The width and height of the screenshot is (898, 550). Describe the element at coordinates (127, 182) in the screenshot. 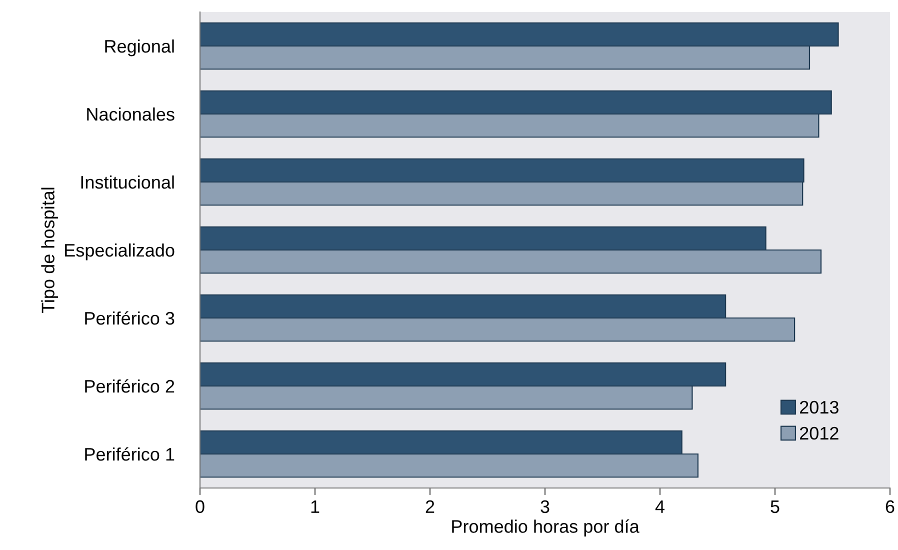

I see `y-tick-label: Institucional` at that location.